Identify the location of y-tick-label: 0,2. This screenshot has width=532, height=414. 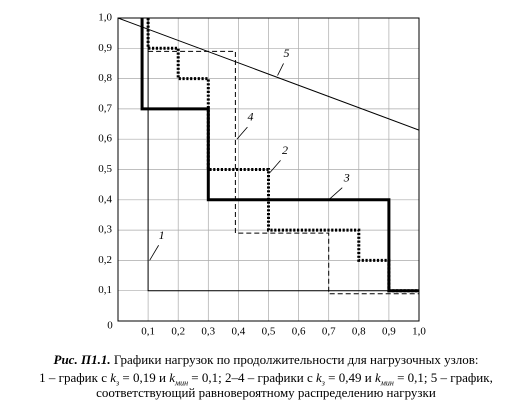
(105, 260).